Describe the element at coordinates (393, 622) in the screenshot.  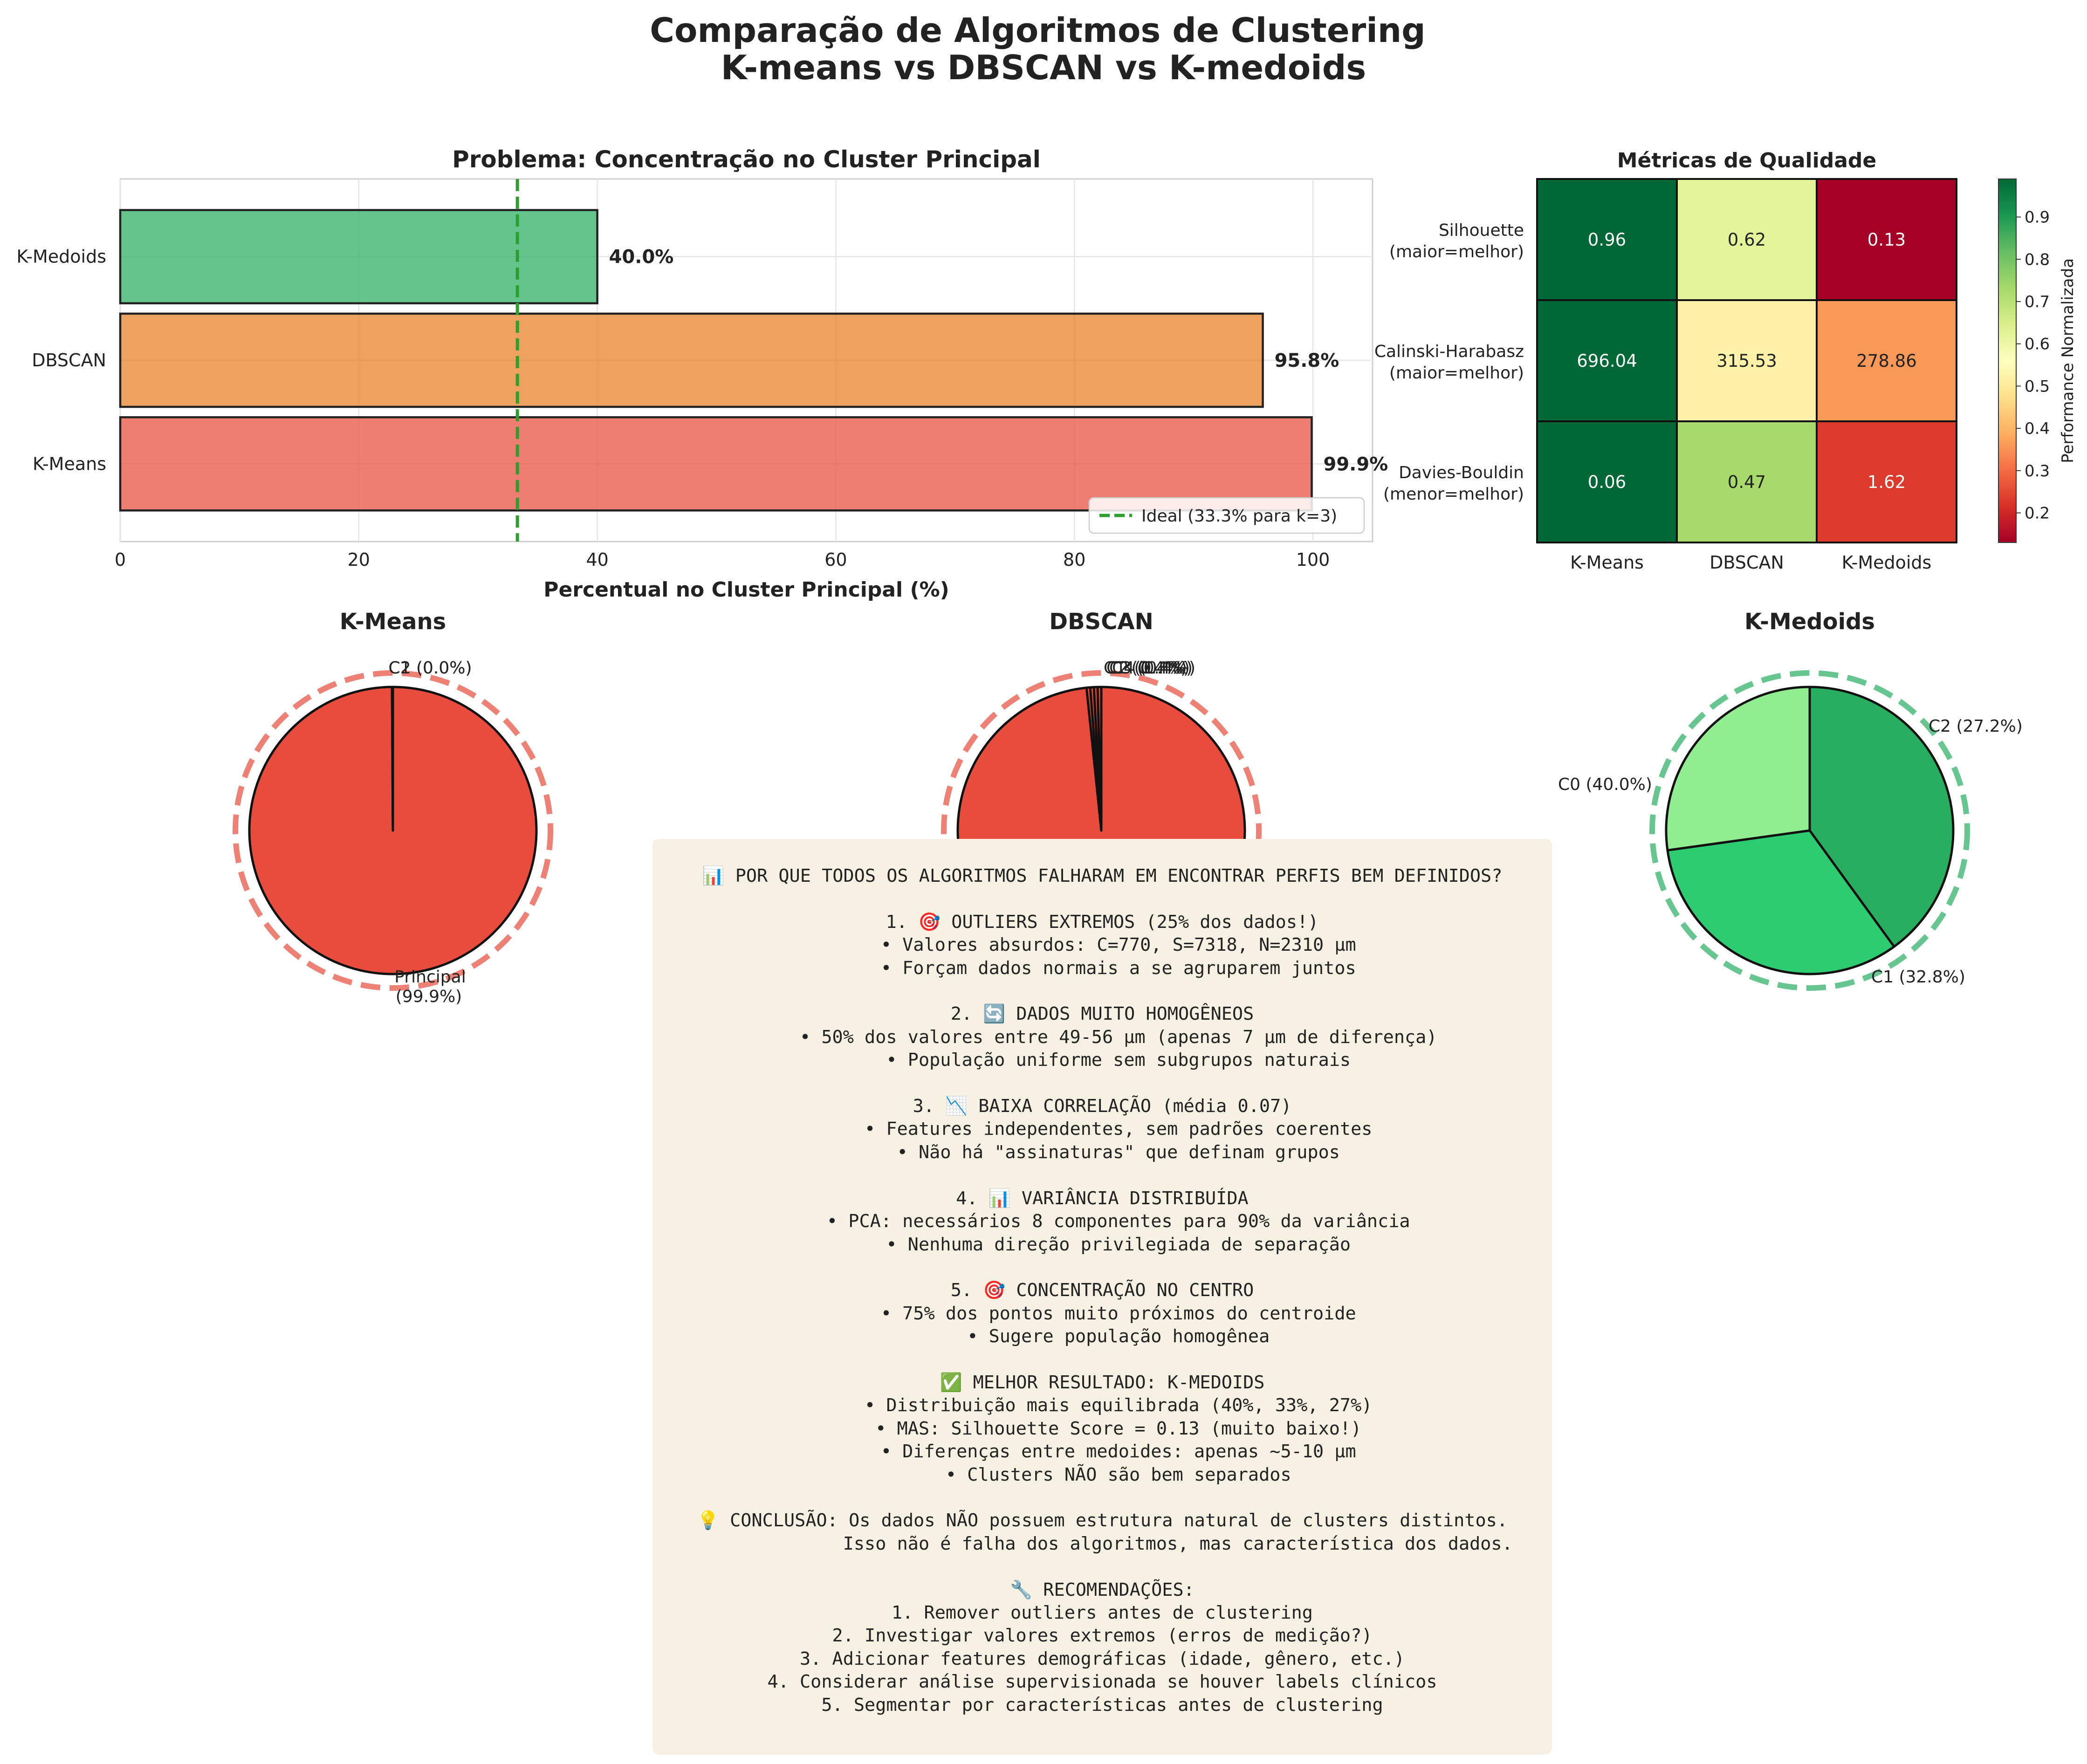
I see `pie-title: K-Means` at that location.